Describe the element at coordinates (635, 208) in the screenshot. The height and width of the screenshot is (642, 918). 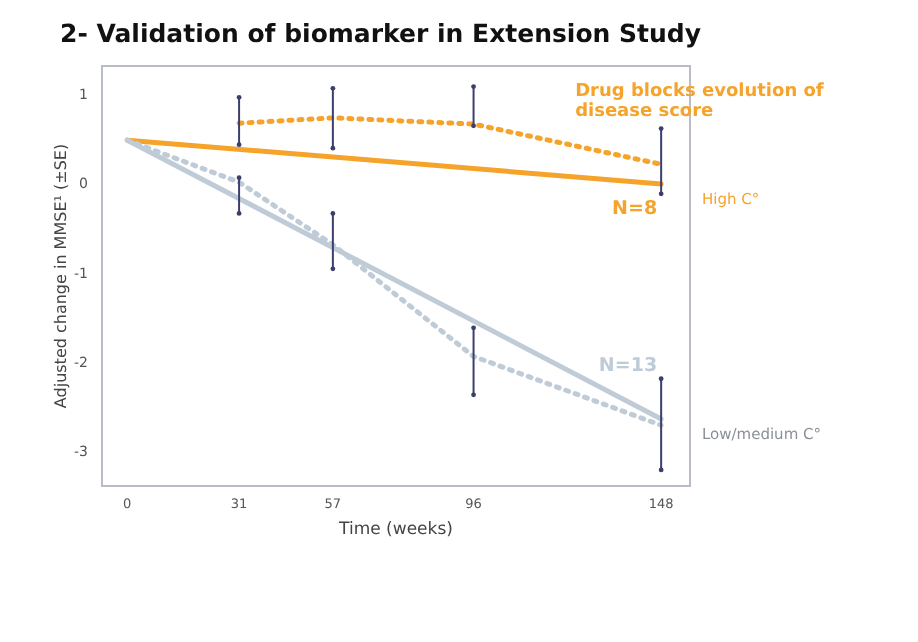
I see `annotation: N=8` at that location.